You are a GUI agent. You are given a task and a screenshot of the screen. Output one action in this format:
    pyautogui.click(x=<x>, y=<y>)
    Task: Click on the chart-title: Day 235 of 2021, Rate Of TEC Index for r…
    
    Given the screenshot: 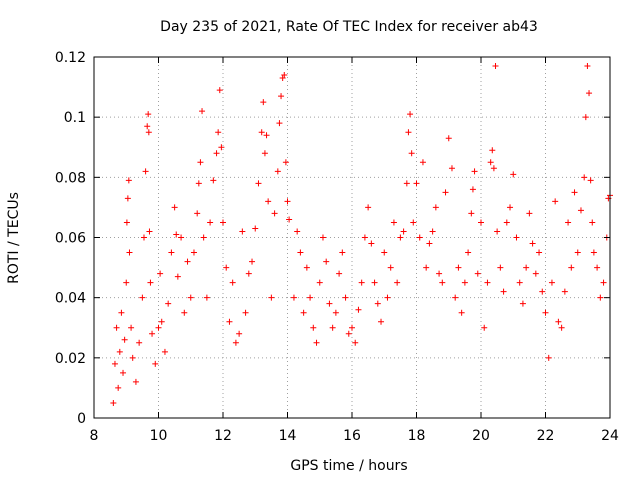 What is the action you would take?
    pyautogui.click(x=349, y=27)
    